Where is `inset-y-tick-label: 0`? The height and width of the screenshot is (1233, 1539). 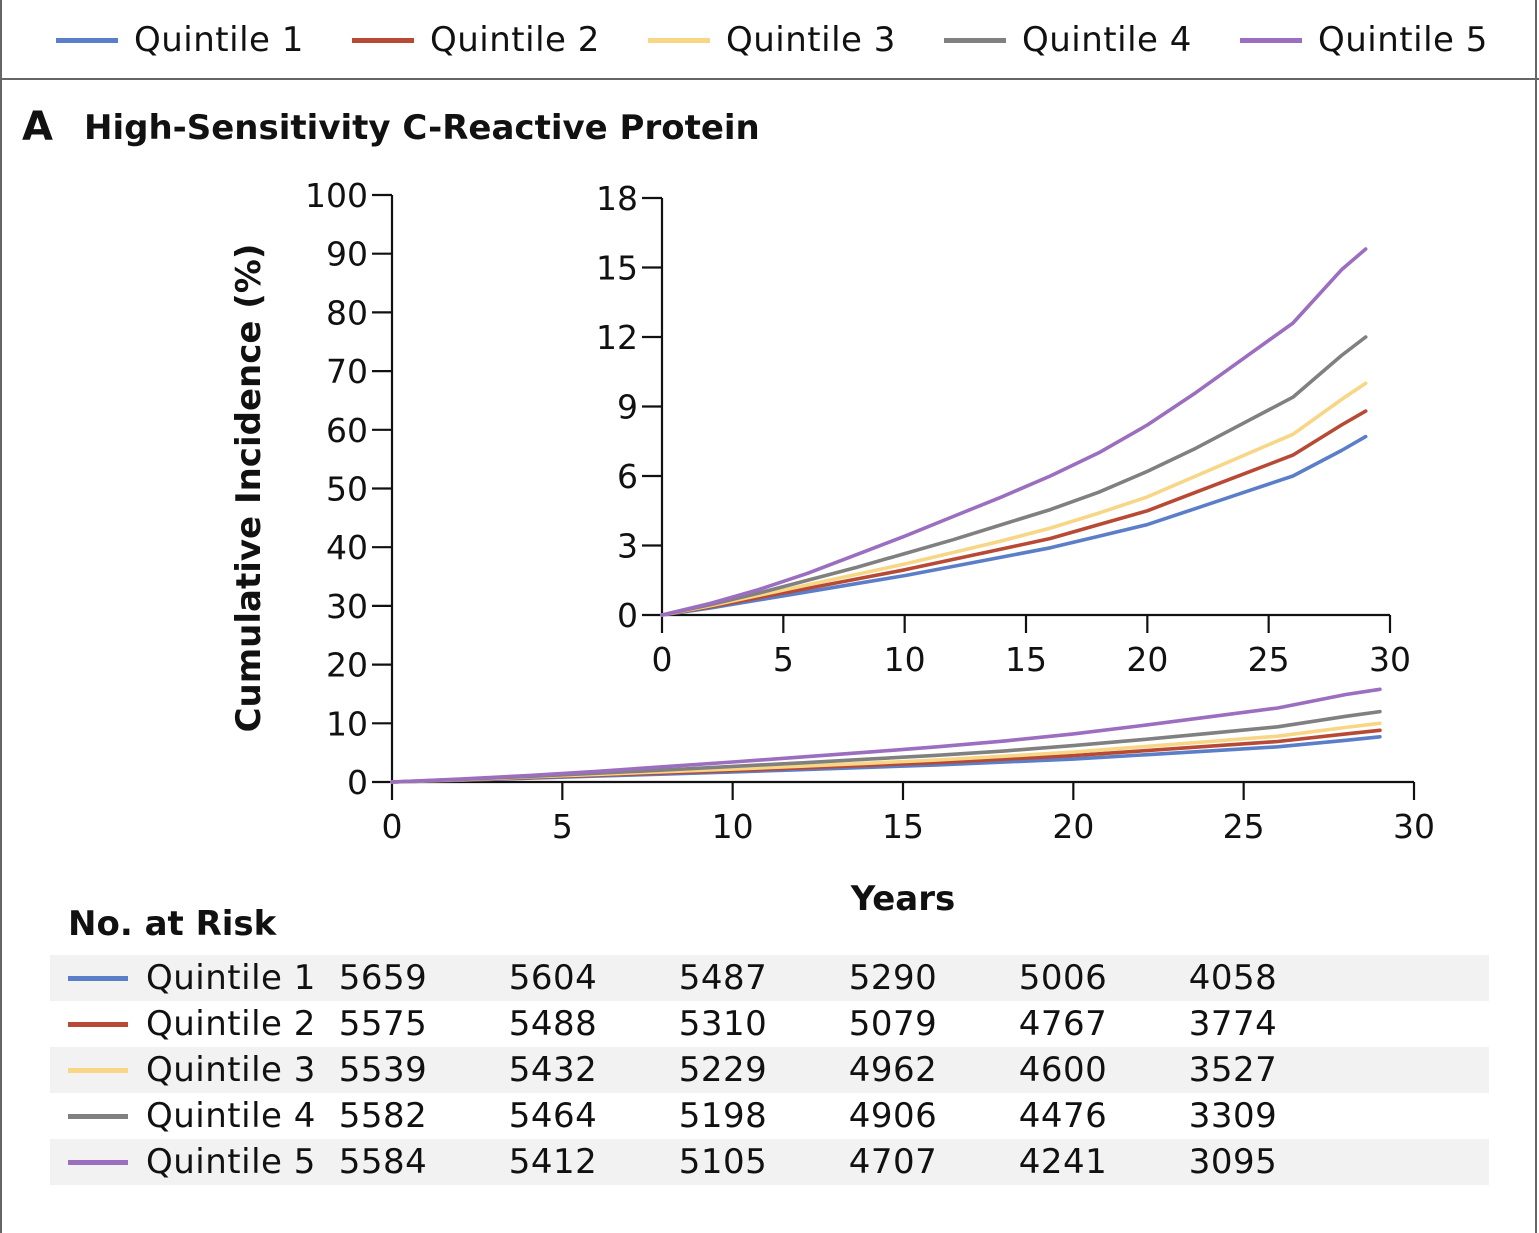 inset-y-tick-label: 0 is located at coordinates (627, 615).